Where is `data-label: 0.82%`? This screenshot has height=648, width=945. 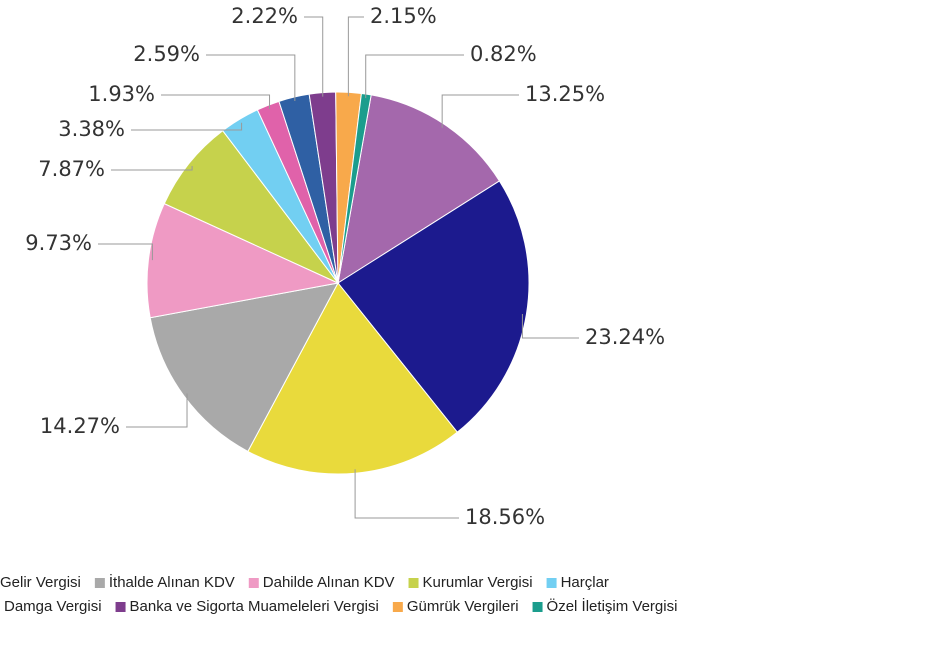 data-label: 0.82% is located at coordinates (503, 54).